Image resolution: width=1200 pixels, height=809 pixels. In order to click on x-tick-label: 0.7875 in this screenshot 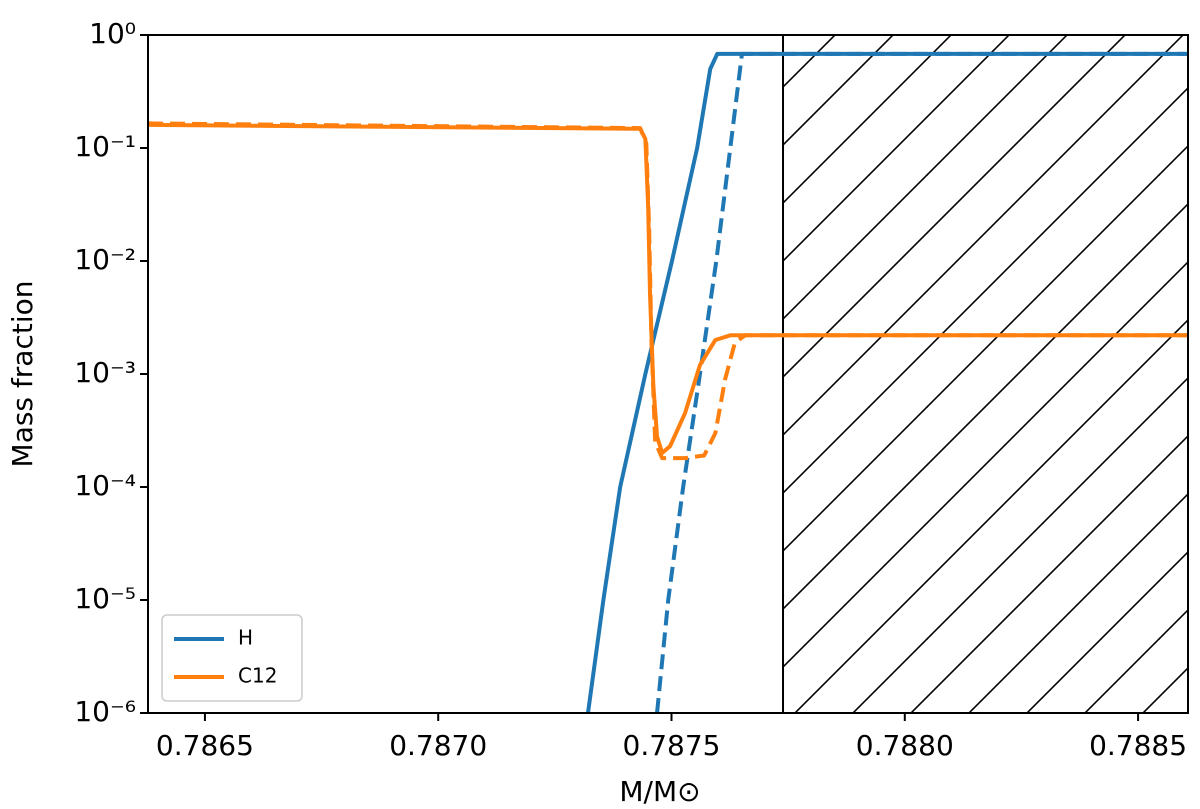, I will do `click(672, 745)`.